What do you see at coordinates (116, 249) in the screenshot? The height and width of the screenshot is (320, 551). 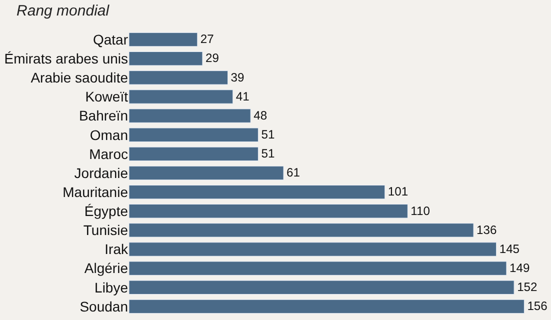 I see `y-tick-label: Irak` at bounding box center [116, 249].